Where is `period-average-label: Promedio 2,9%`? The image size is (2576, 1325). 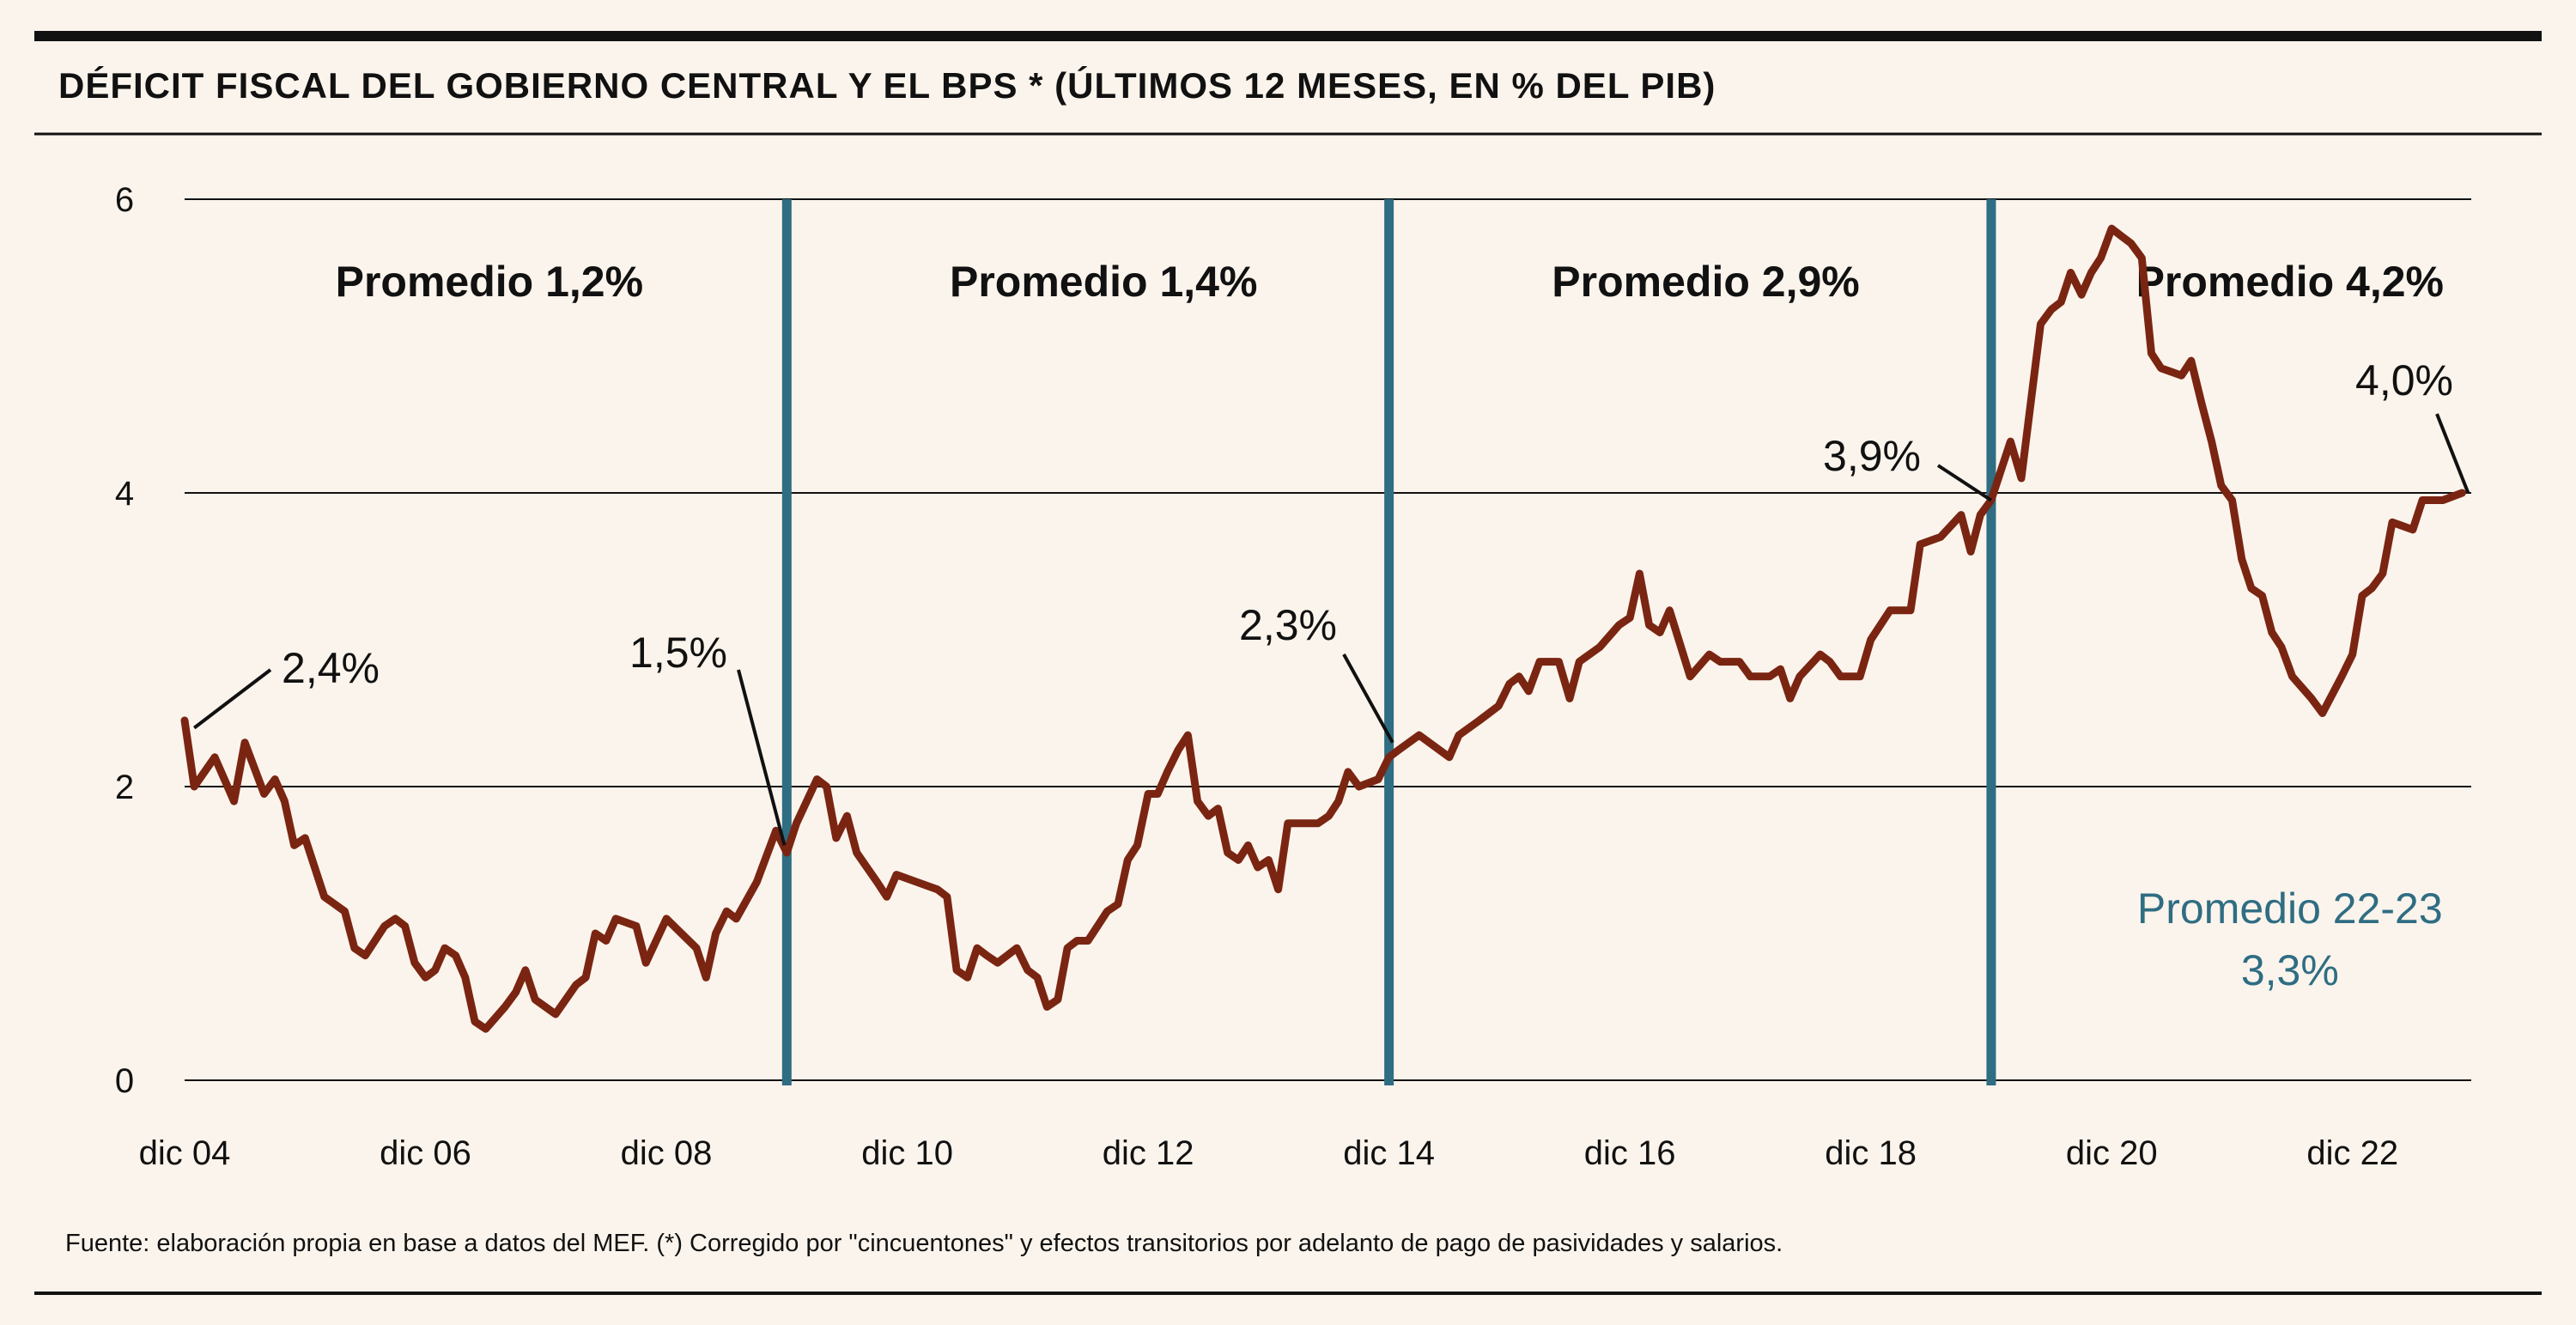
period-average-label: Promedio 2,9% is located at coordinates (1705, 282).